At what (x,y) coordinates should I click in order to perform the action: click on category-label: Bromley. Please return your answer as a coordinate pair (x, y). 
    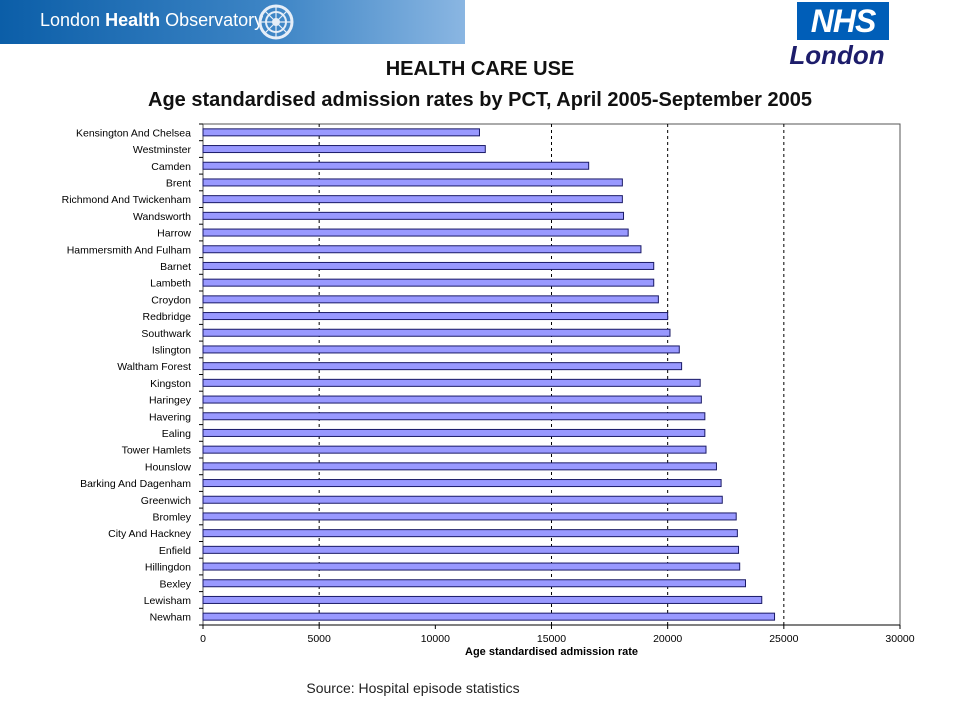
    Looking at the image, I should click on (171, 517).